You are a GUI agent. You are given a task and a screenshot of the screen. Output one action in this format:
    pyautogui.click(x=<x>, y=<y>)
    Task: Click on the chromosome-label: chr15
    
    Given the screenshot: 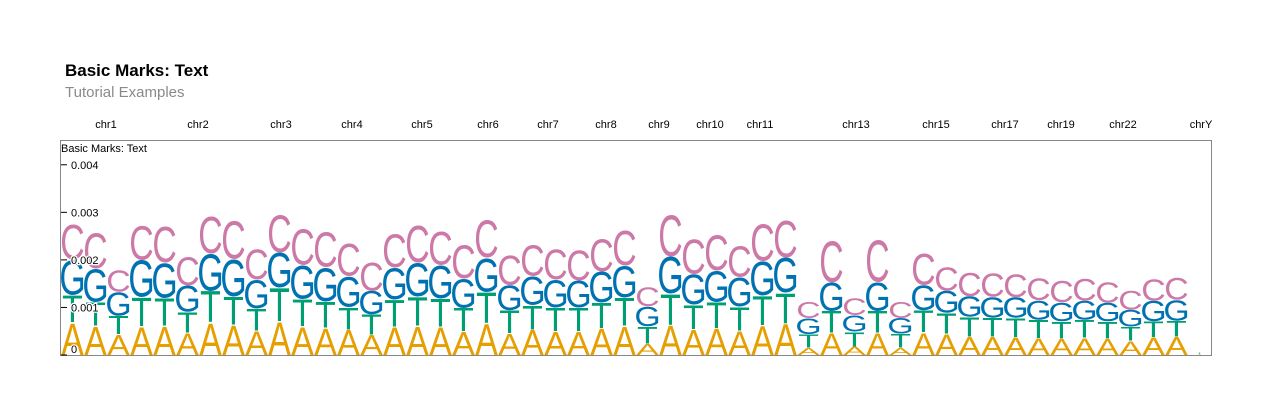 What is the action you would take?
    pyautogui.click(x=936, y=125)
    